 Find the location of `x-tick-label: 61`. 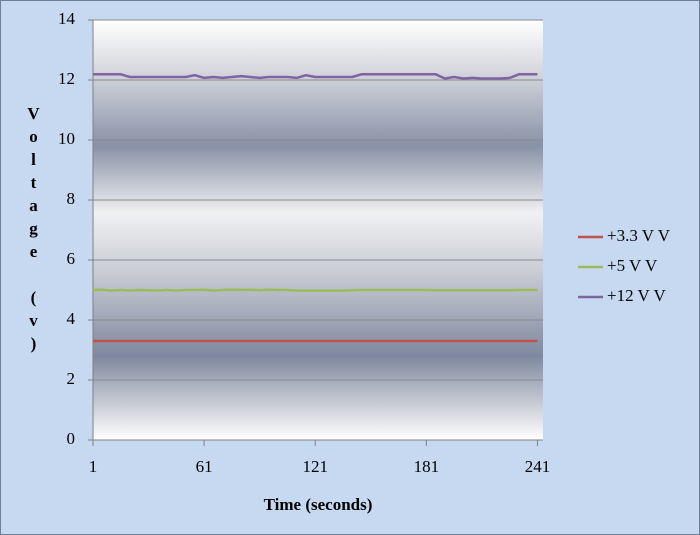

x-tick-label: 61 is located at coordinates (204, 466).